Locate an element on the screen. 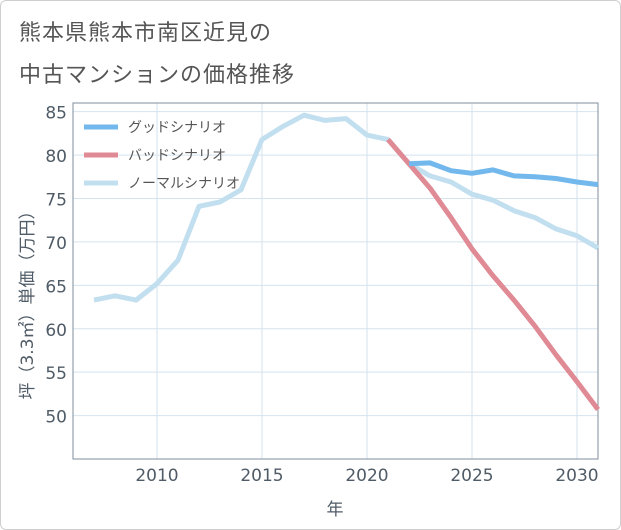 The width and height of the screenshot is (621, 530). x-axis-label: 年 is located at coordinates (335, 510).